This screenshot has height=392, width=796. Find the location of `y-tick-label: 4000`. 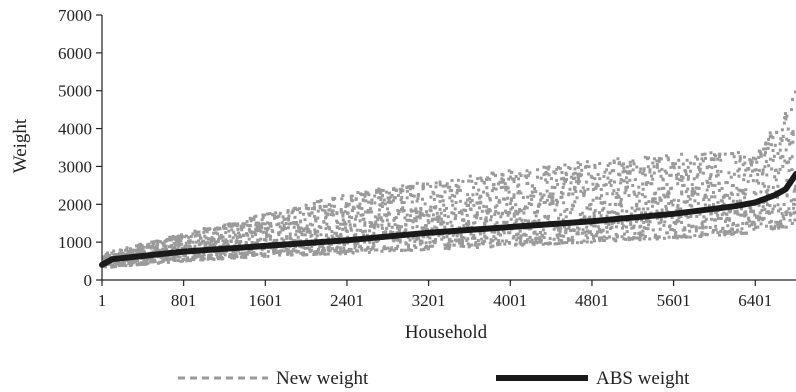

y-tick-label: 4000 is located at coordinates (75, 129).